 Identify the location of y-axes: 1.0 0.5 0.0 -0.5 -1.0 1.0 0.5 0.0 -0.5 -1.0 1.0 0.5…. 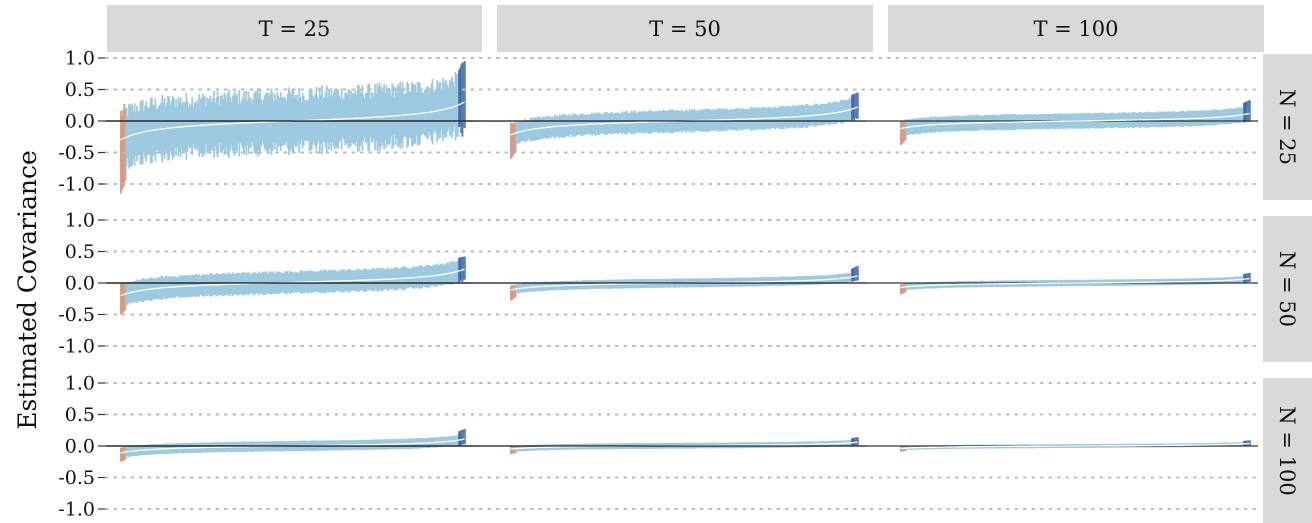
(82, 284).